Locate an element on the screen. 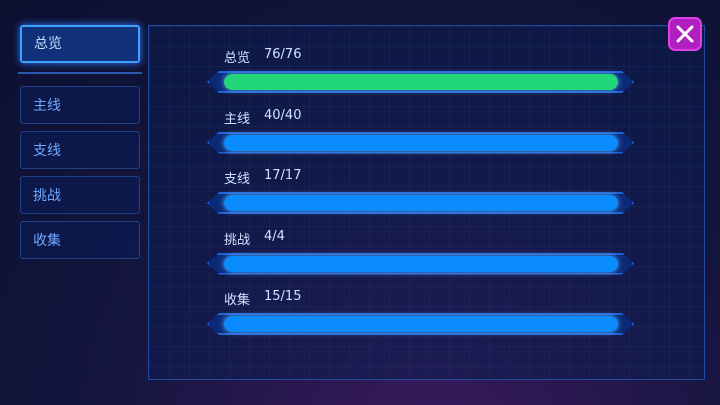 The image size is (720, 405). progress-count: 40/40 is located at coordinates (283, 115).